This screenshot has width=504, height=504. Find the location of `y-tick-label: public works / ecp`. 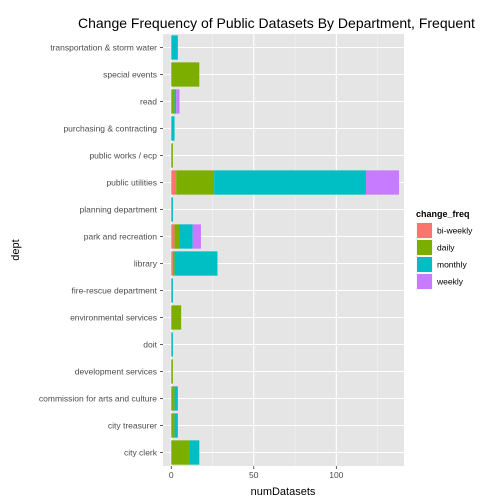

y-tick-label: public works / ecp is located at coordinates (123, 156).